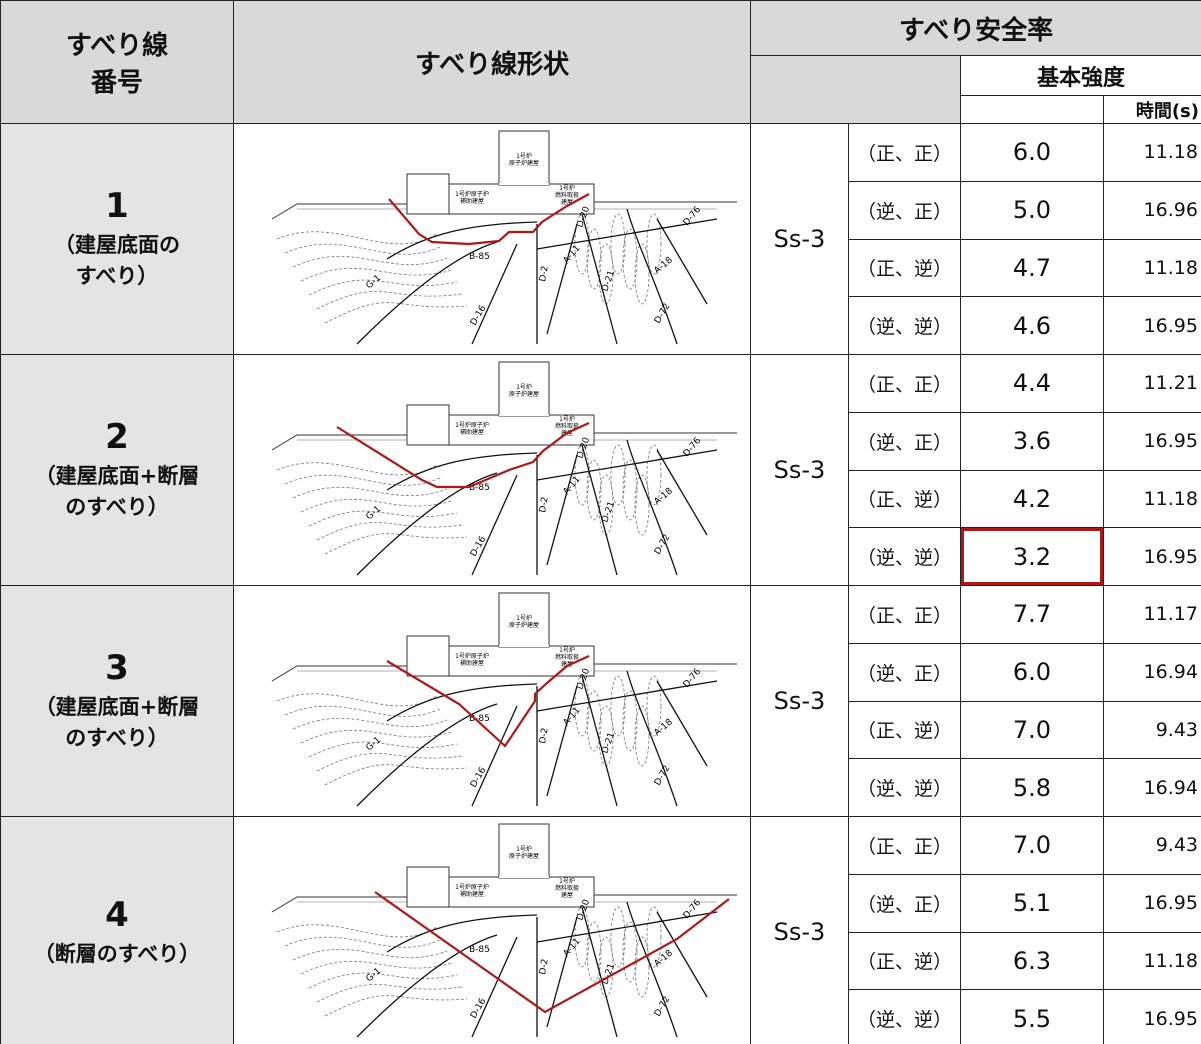  Describe the element at coordinates (1152, 383) in the screenshot. I see `time-cell: 11.21` at that location.